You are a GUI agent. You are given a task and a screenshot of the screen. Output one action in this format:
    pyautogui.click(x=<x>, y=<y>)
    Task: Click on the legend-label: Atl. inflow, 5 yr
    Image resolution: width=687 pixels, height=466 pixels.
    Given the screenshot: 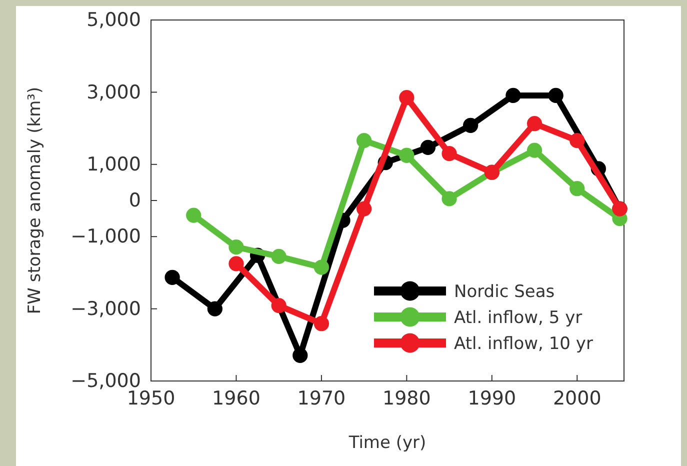 What is the action you would take?
    pyautogui.click(x=518, y=318)
    